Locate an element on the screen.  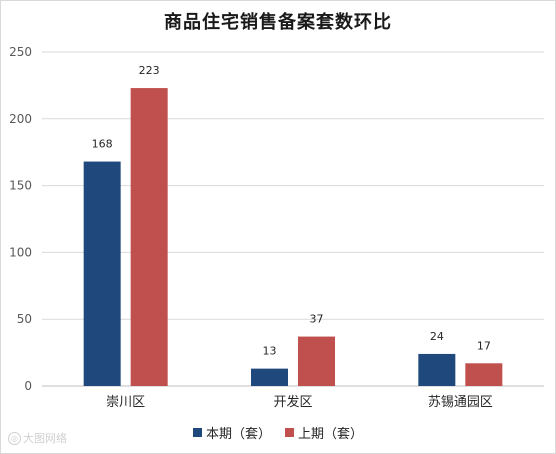
chart-legend: 本期（套） 上期（套） is located at coordinates (278, 432).